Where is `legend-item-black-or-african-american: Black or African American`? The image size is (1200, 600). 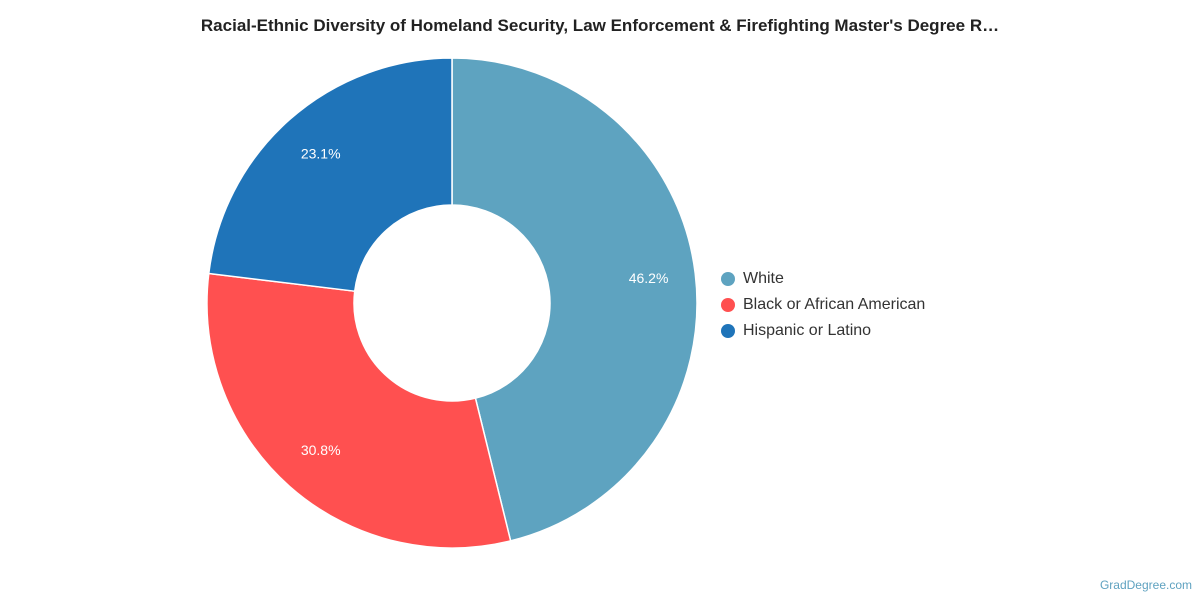 legend-item-black-or-african-american: Black or African American is located at coordinates (823, 305).